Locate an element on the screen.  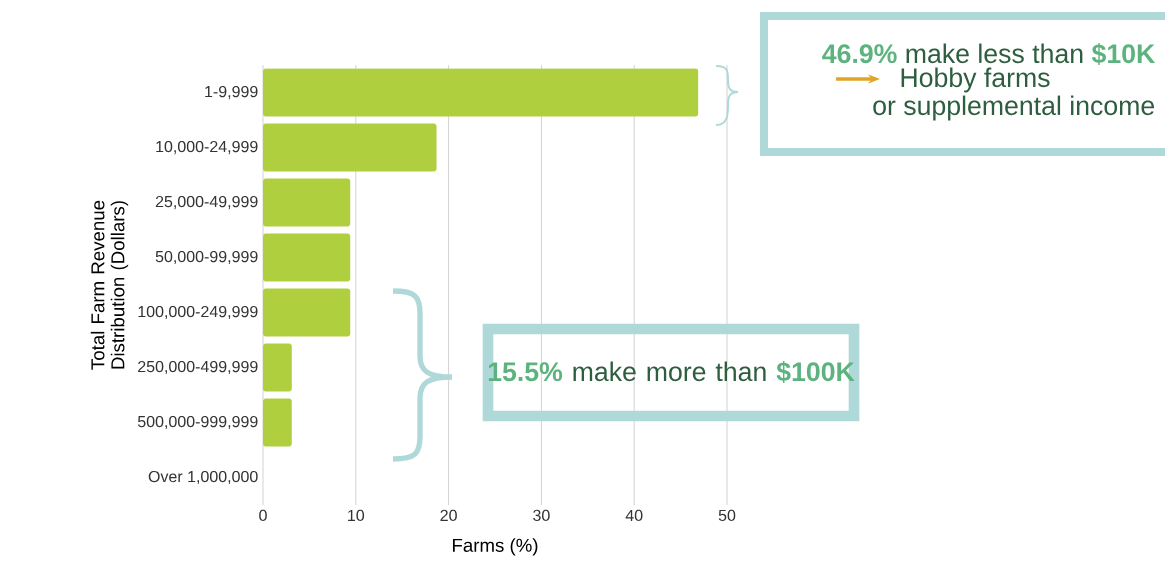
y-tick-label: 10,000-24,999 is located at coordinates (207, 147).